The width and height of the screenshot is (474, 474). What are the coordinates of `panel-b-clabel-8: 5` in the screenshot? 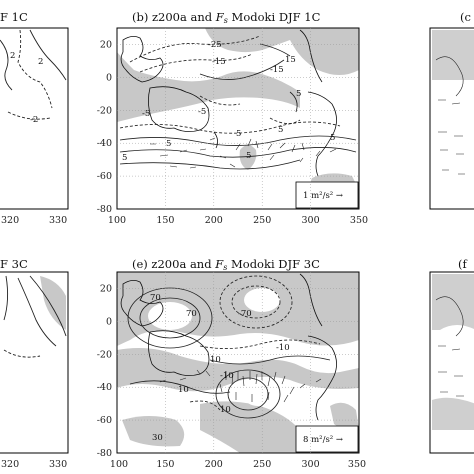 It's located at (124, 158).